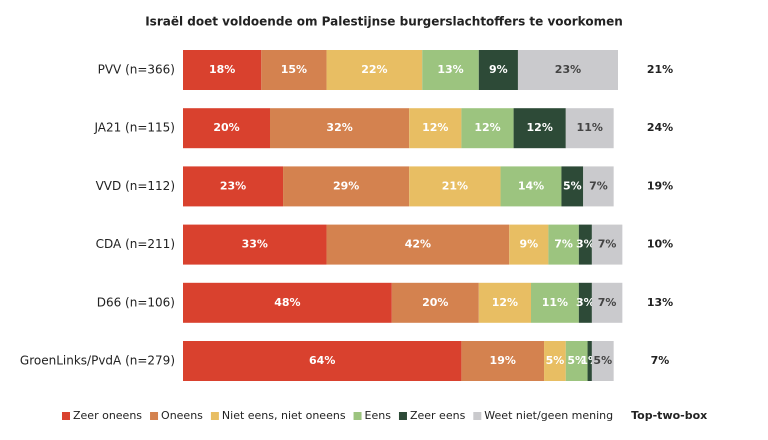 The height and width of the screenshot is (440, 768). What do you see at coordinates (378, 415) in the screenshot?
I see `legend-label: Eens` at bounding box center [378, 415].